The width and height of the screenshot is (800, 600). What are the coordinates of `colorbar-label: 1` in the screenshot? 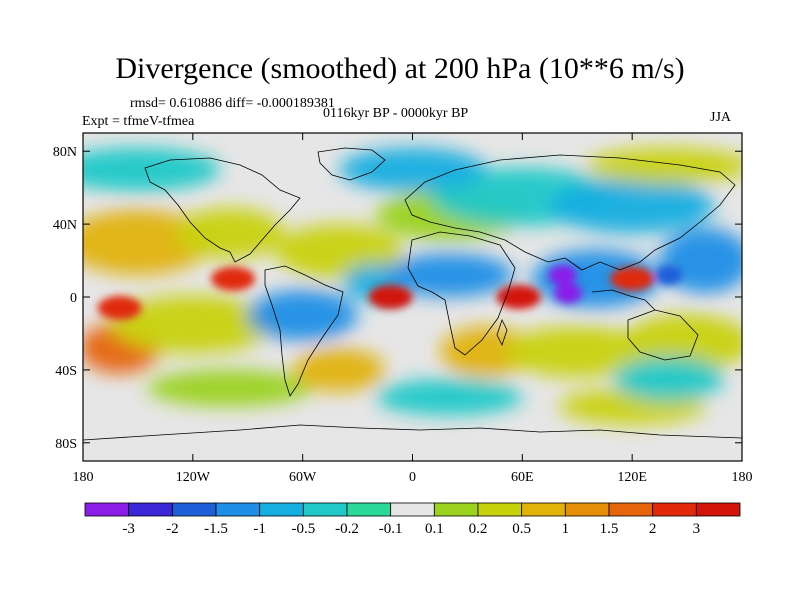 It's located at (566, 529).